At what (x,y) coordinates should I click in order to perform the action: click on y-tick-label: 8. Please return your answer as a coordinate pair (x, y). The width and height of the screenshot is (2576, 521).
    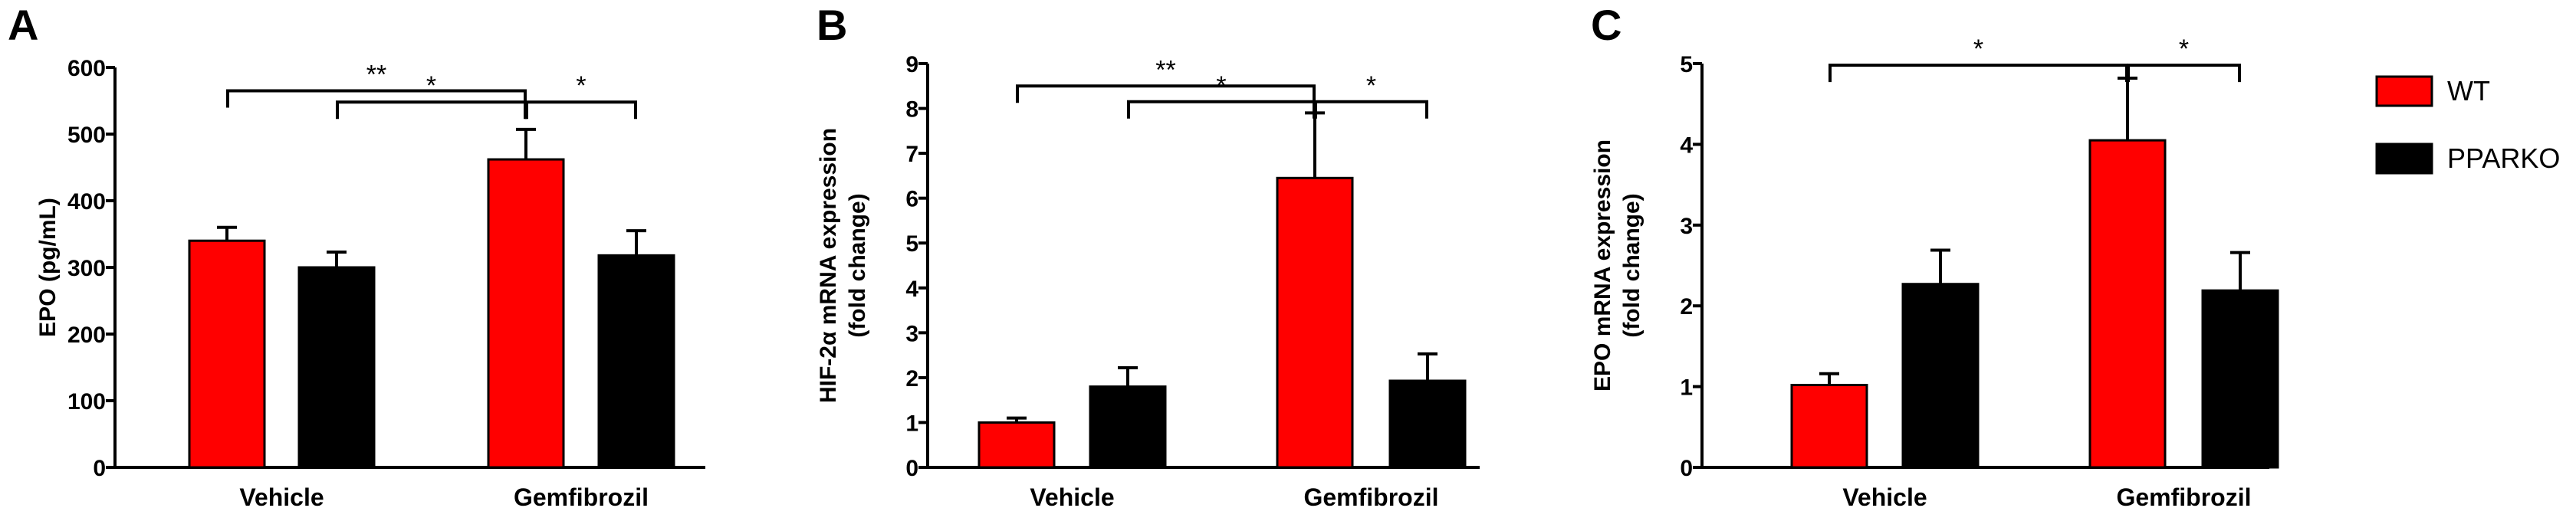
    Looking at the image, I should click on (912, 110).